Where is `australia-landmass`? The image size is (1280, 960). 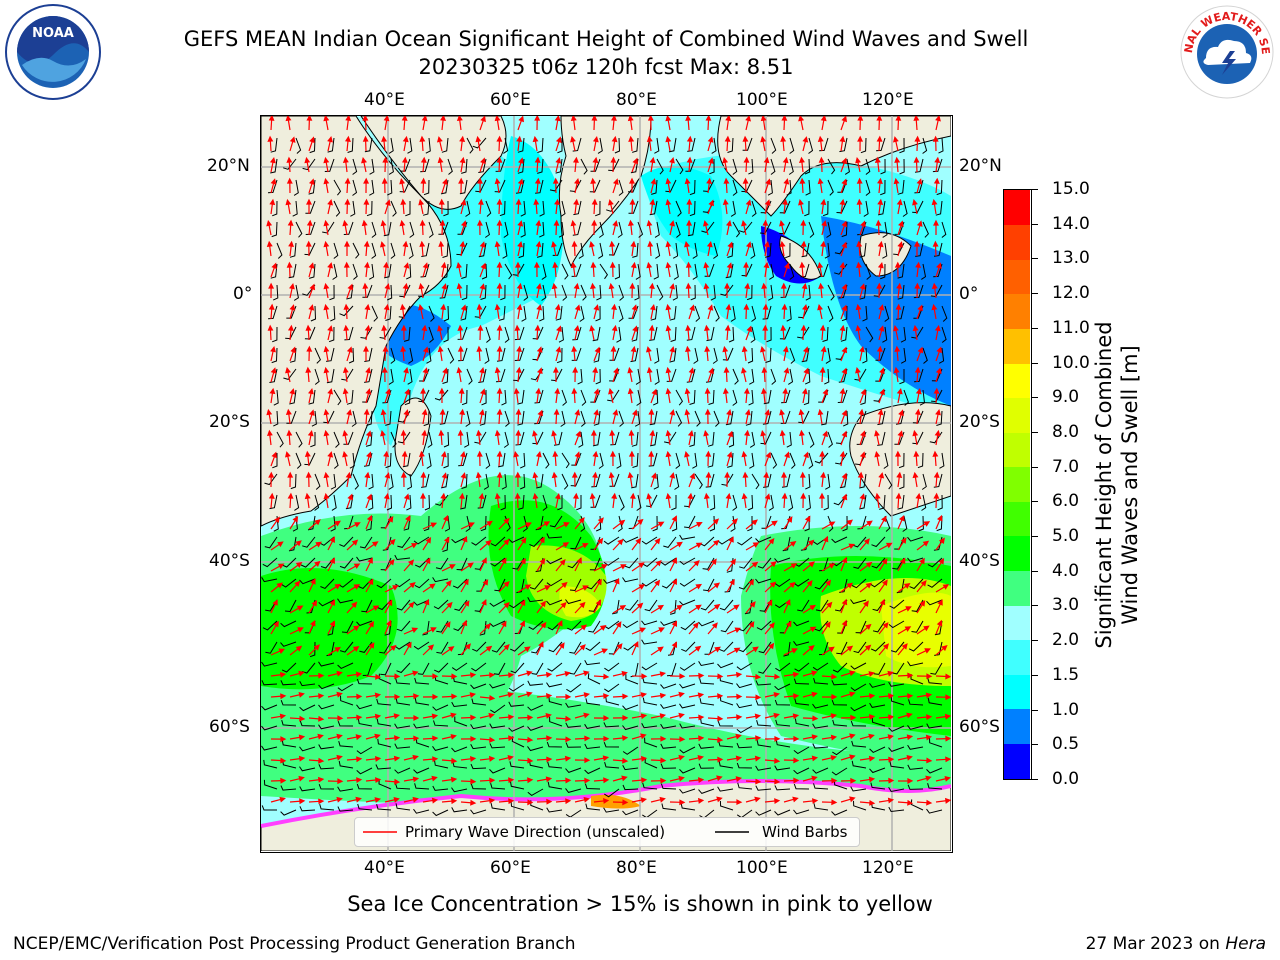
australia-landmass is located at coordinates (900, 459).